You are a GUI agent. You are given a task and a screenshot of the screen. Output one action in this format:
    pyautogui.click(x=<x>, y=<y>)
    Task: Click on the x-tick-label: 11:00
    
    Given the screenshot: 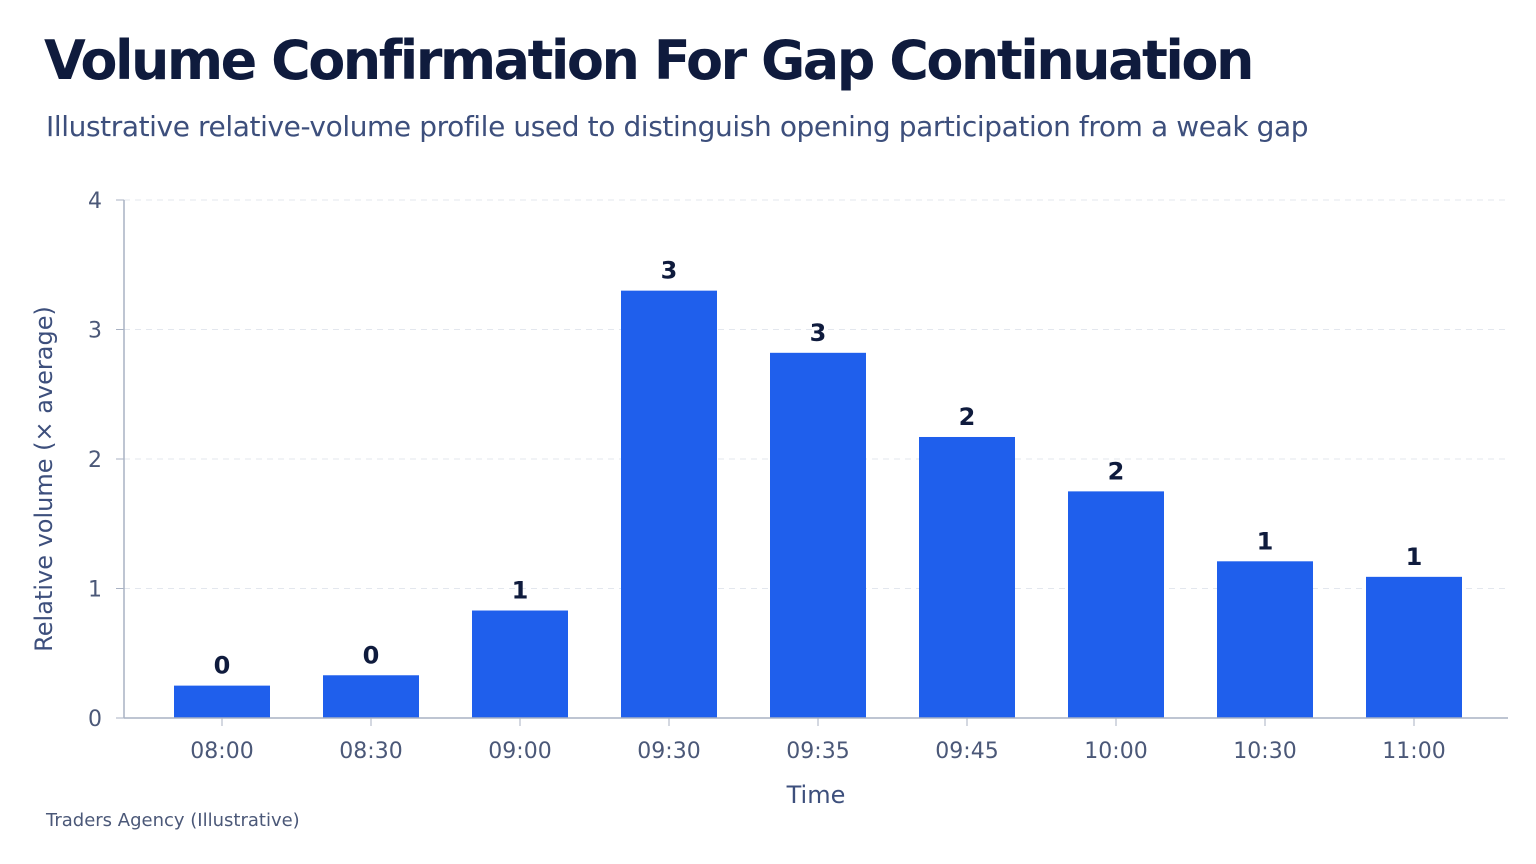 What is the action you would take?
    pyautogui.click(x=1413, y=751)
    